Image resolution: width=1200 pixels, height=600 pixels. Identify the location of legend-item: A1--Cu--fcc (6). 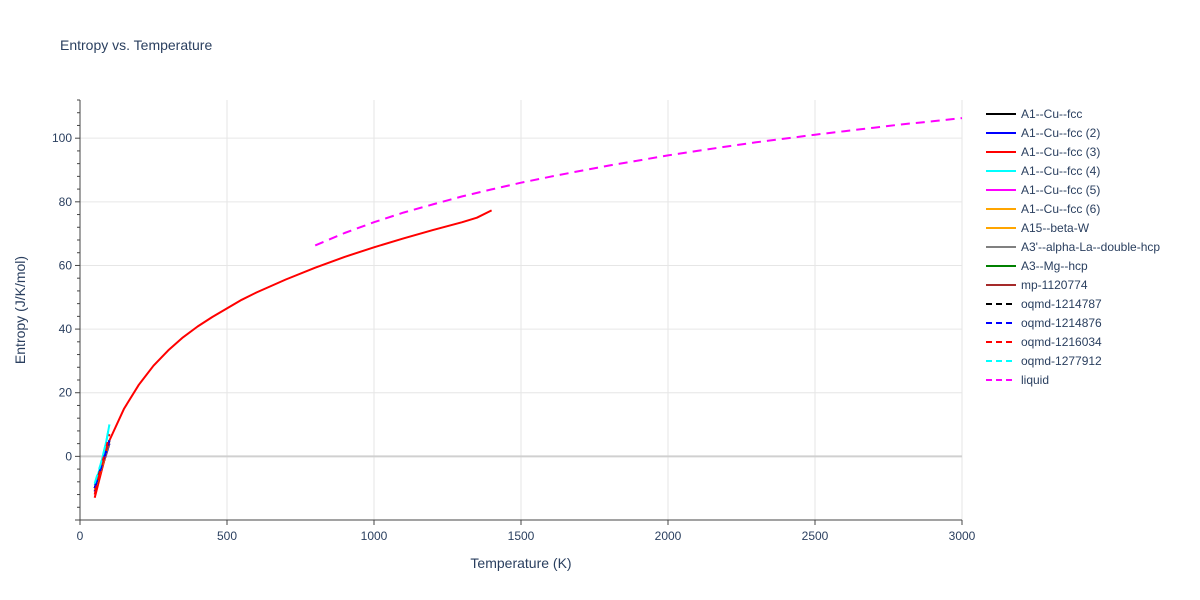
(1060, 209).